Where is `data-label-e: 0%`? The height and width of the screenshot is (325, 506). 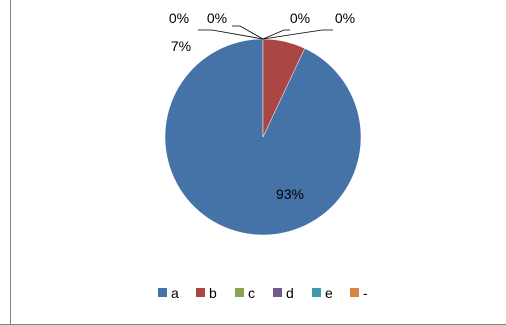
data-label-e: 0% is located at coordinates (300, 18).